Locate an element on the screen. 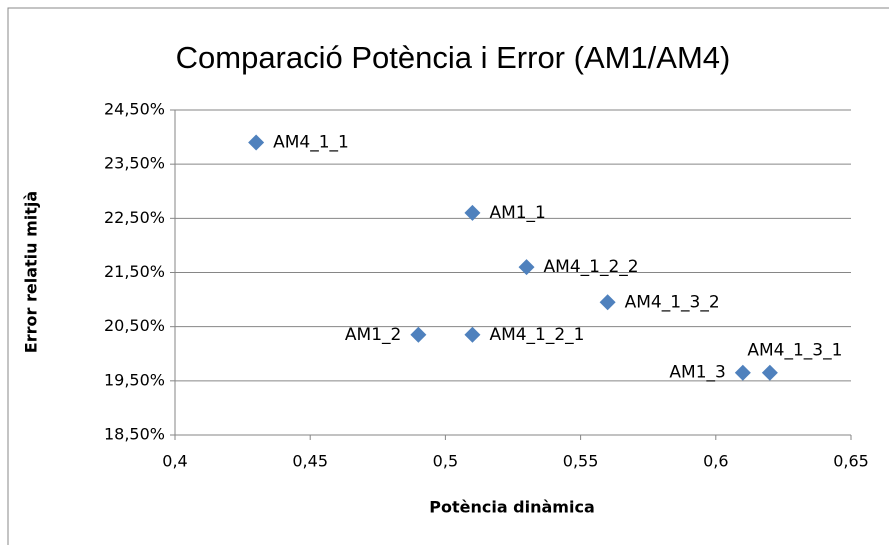 The image size is (889, 545). x-tick-label: 0,6 is located at coordinates (715, 461).